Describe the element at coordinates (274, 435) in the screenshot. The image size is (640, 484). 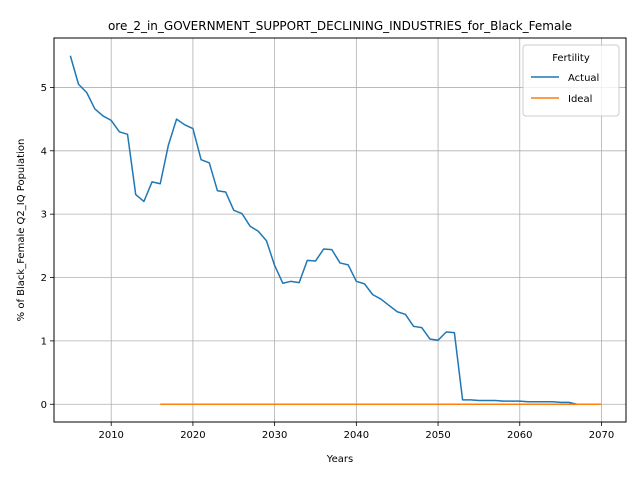
I see `x-tick-label: 2030` at that location.